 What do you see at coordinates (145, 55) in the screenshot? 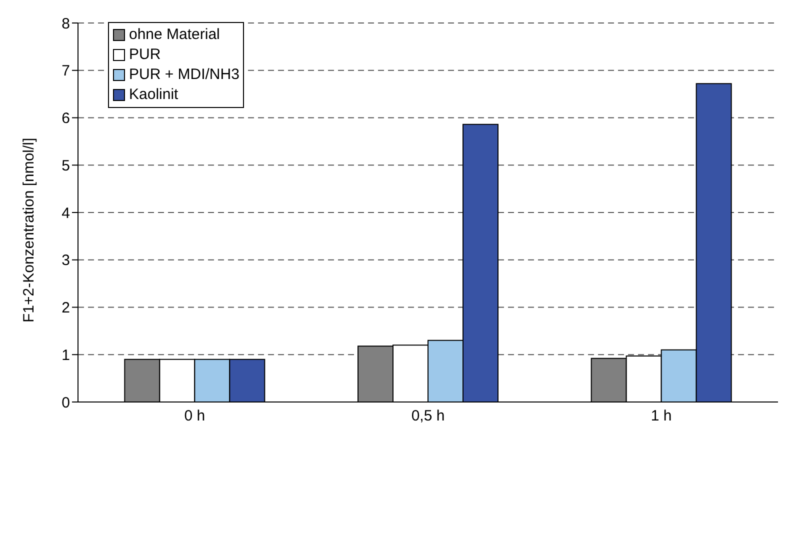
I see `legend-label: PUR` at bounding box center [145, 55].